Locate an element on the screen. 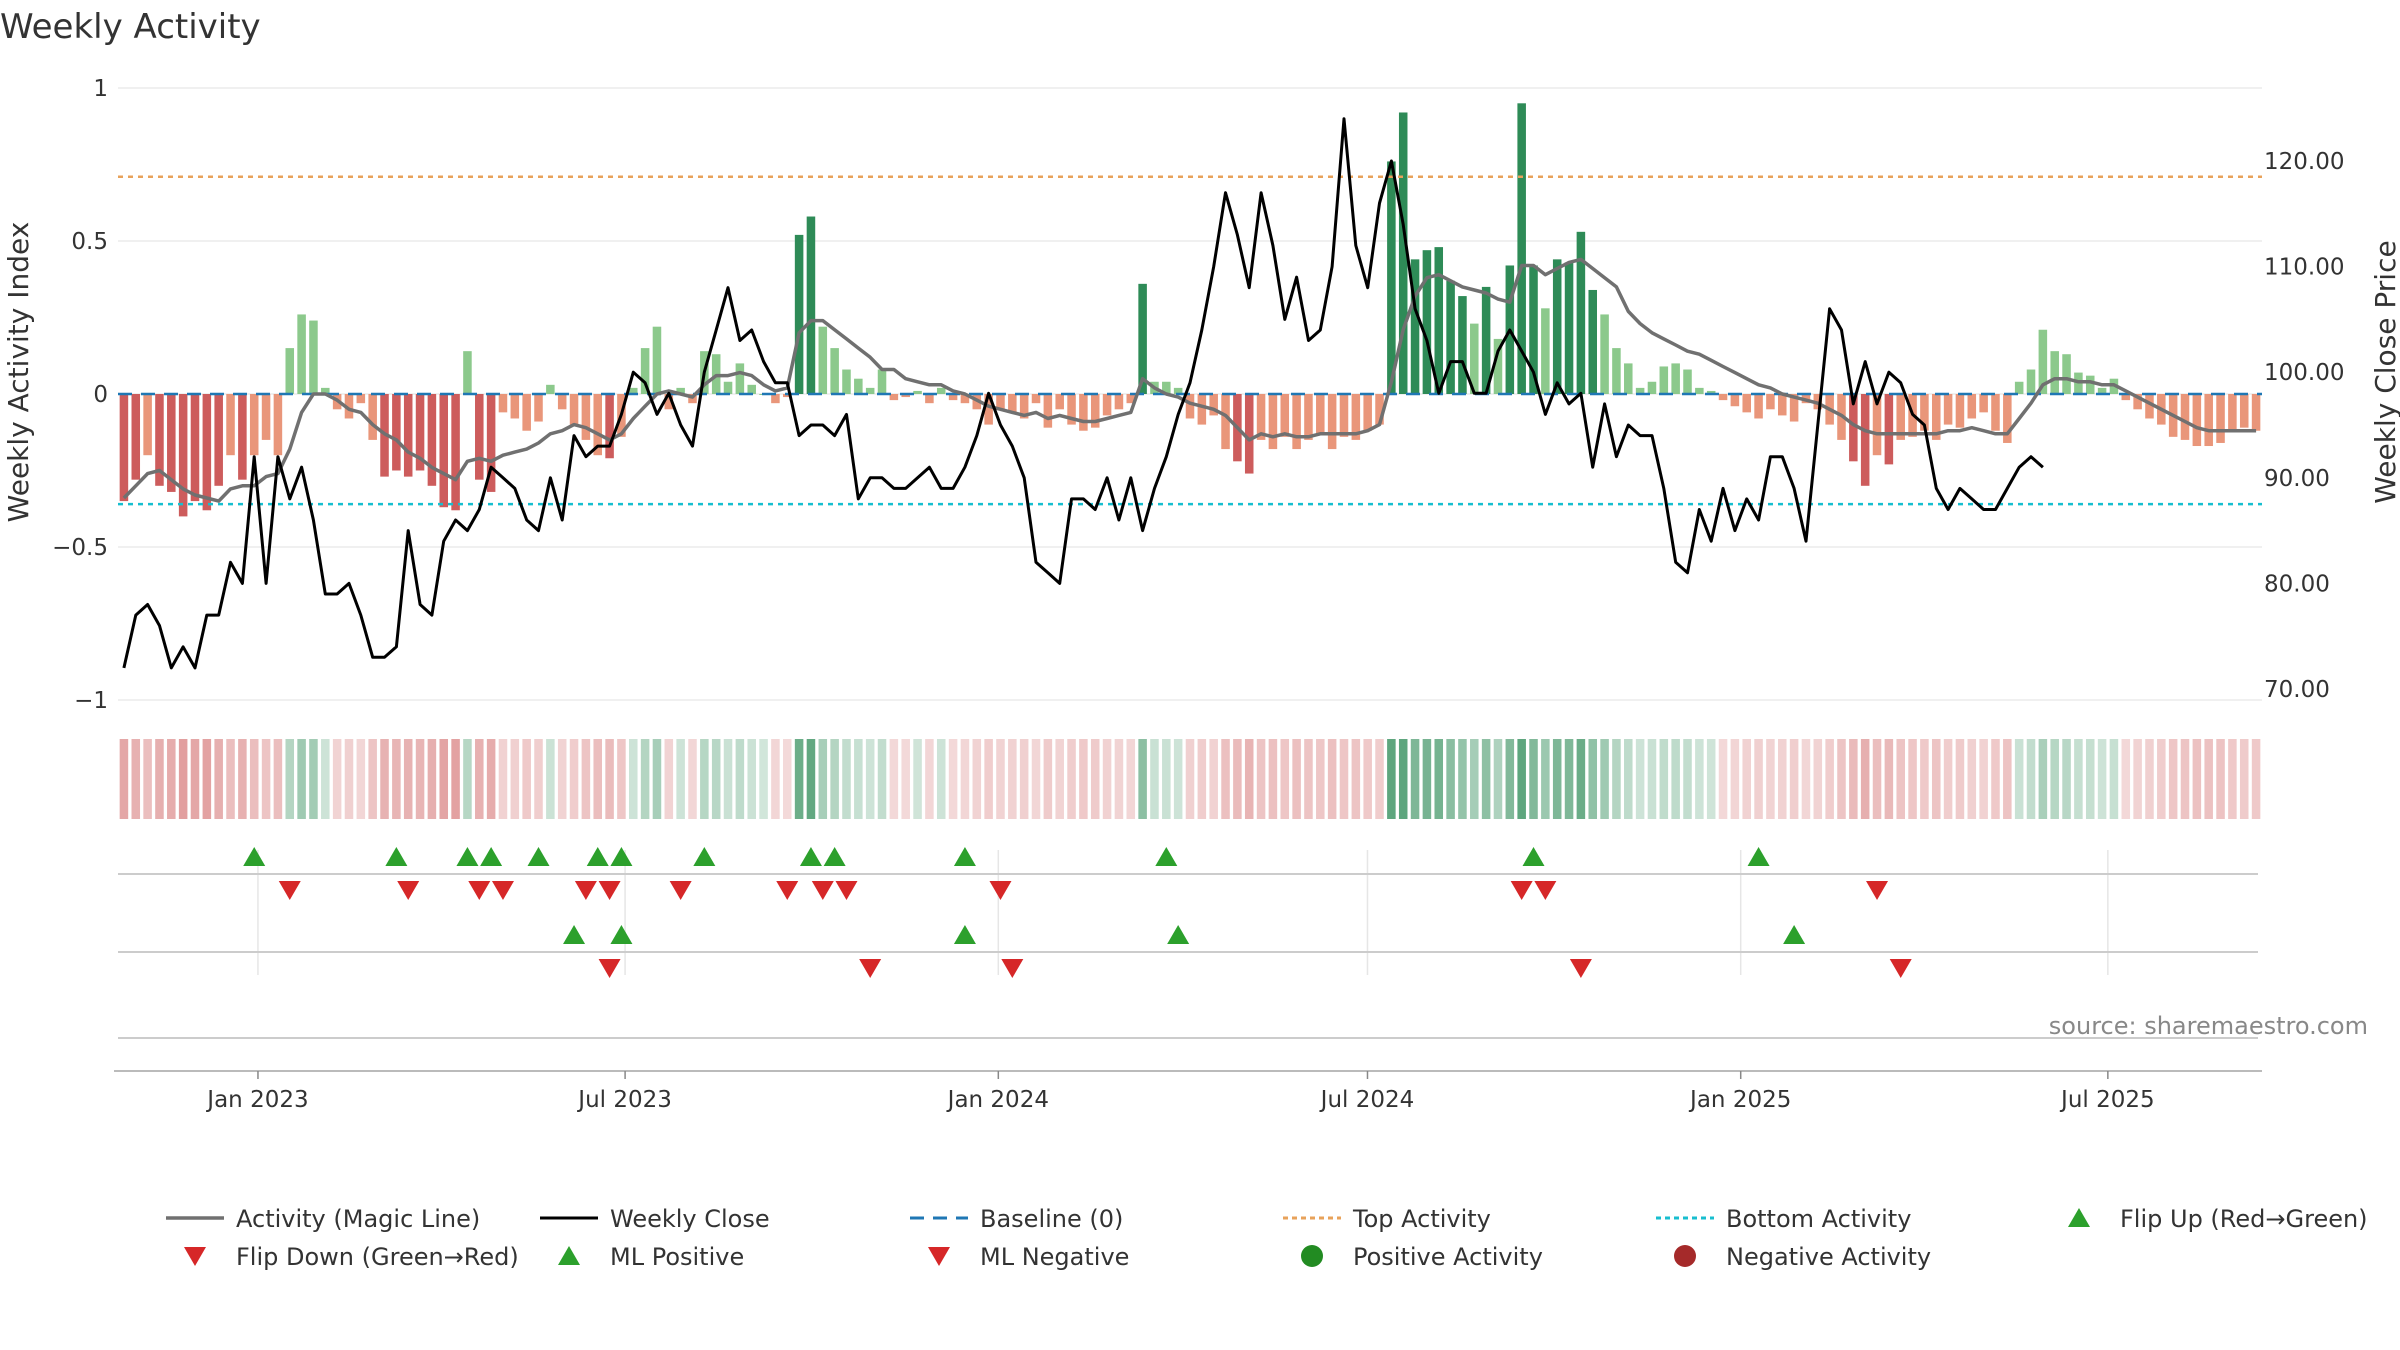 This screenshot has width=2400, height=1350. flip-up-marker is located at coordinates (254, 856).